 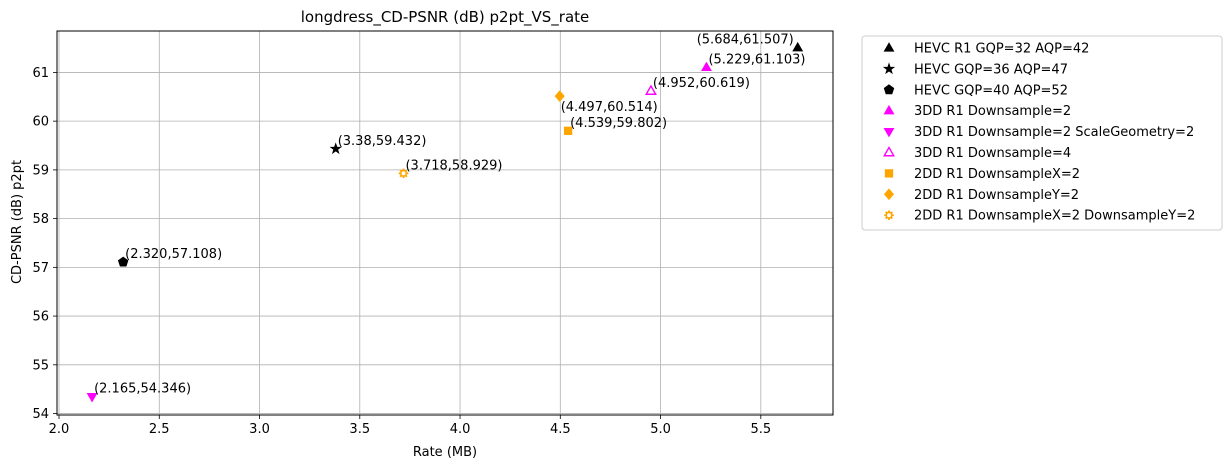 I want to click on legend-frame, so click(x=1042, y=133).